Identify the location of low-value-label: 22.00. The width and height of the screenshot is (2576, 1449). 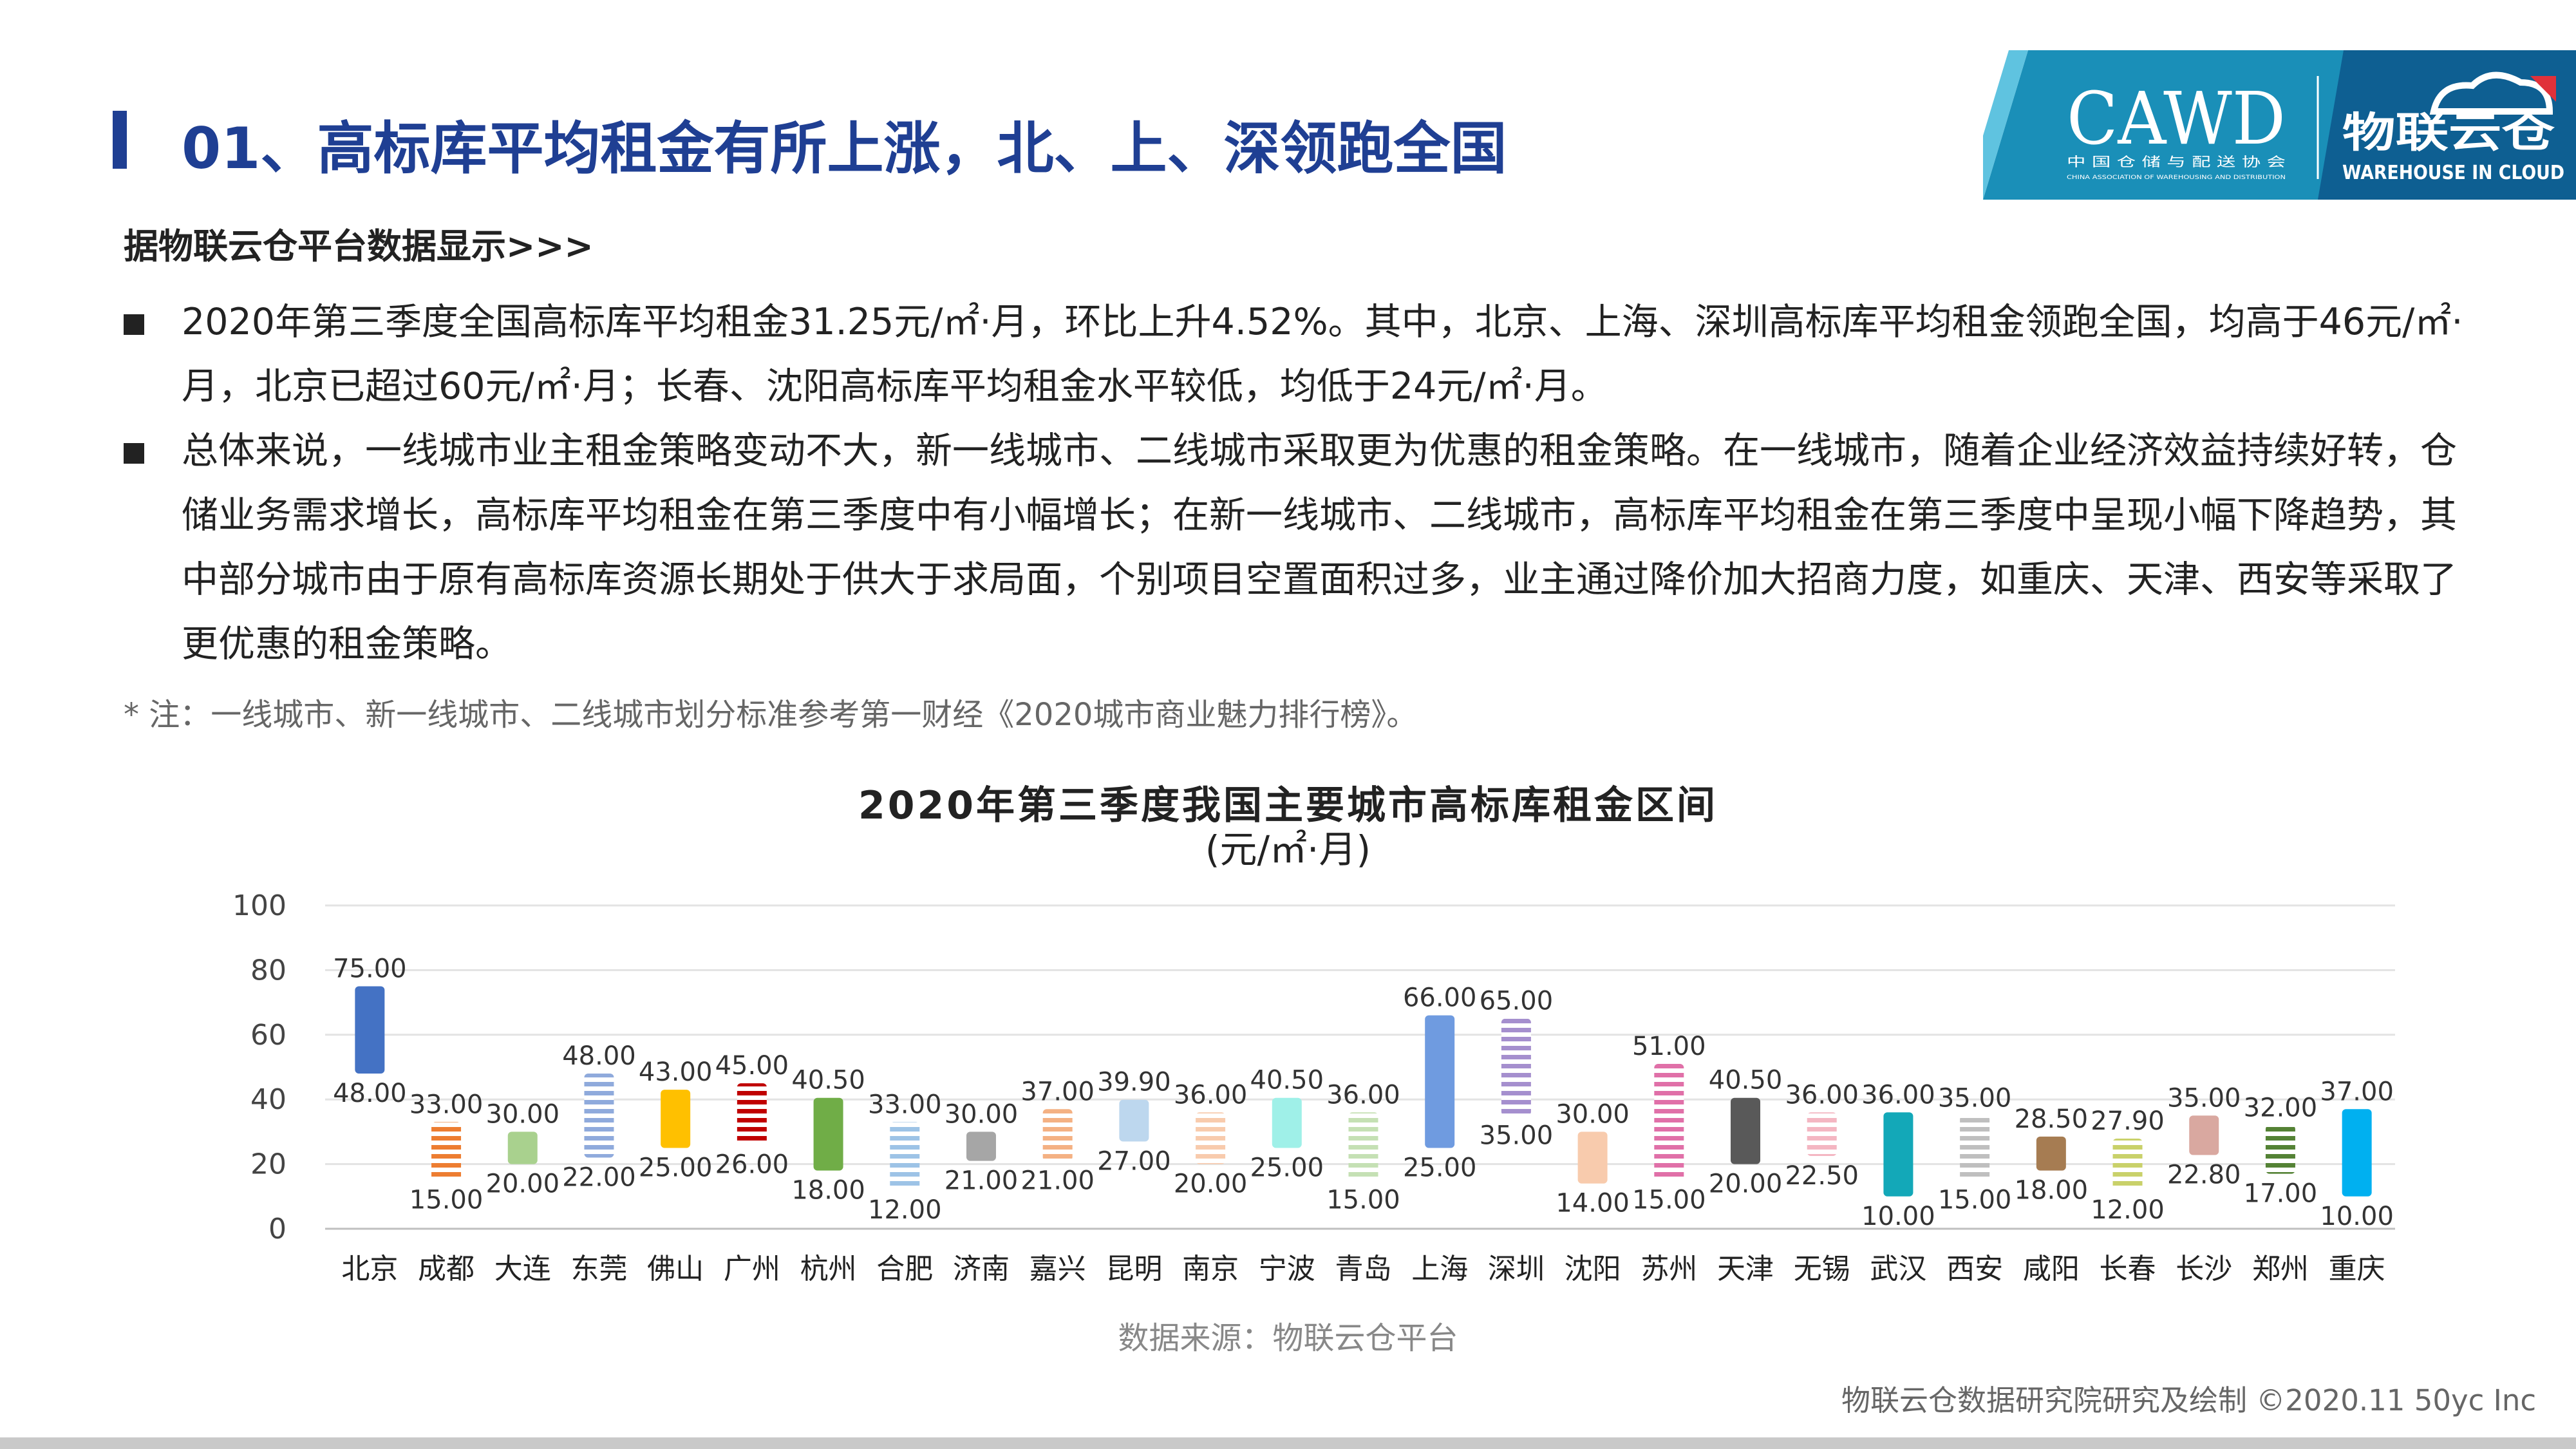
(599, 1178).